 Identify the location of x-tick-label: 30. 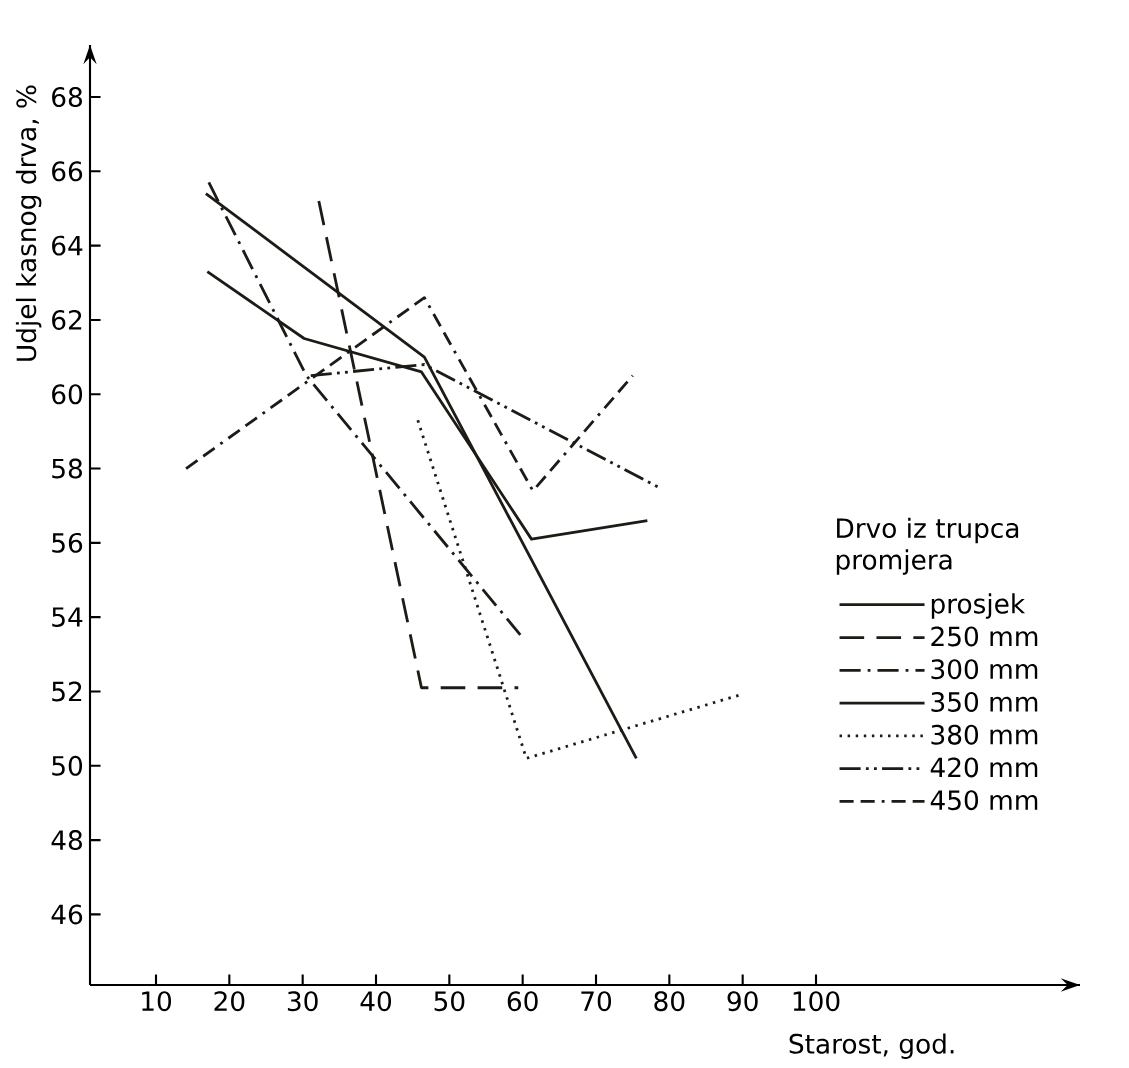
(302, 1001).